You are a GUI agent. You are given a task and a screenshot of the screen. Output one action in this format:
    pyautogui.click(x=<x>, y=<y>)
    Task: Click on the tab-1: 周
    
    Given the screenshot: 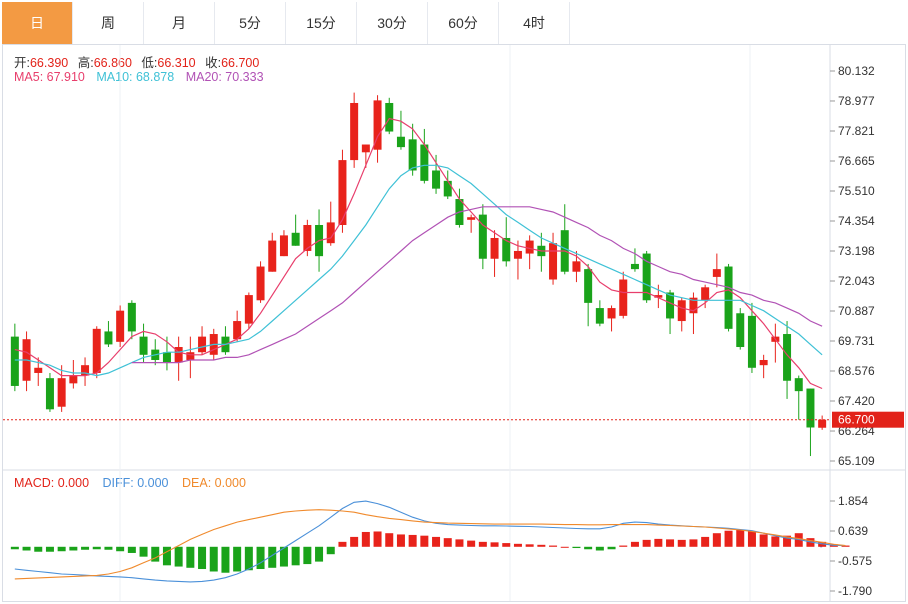 What is the action you would take?
    pyautogui.click(x=108, y=23)
    